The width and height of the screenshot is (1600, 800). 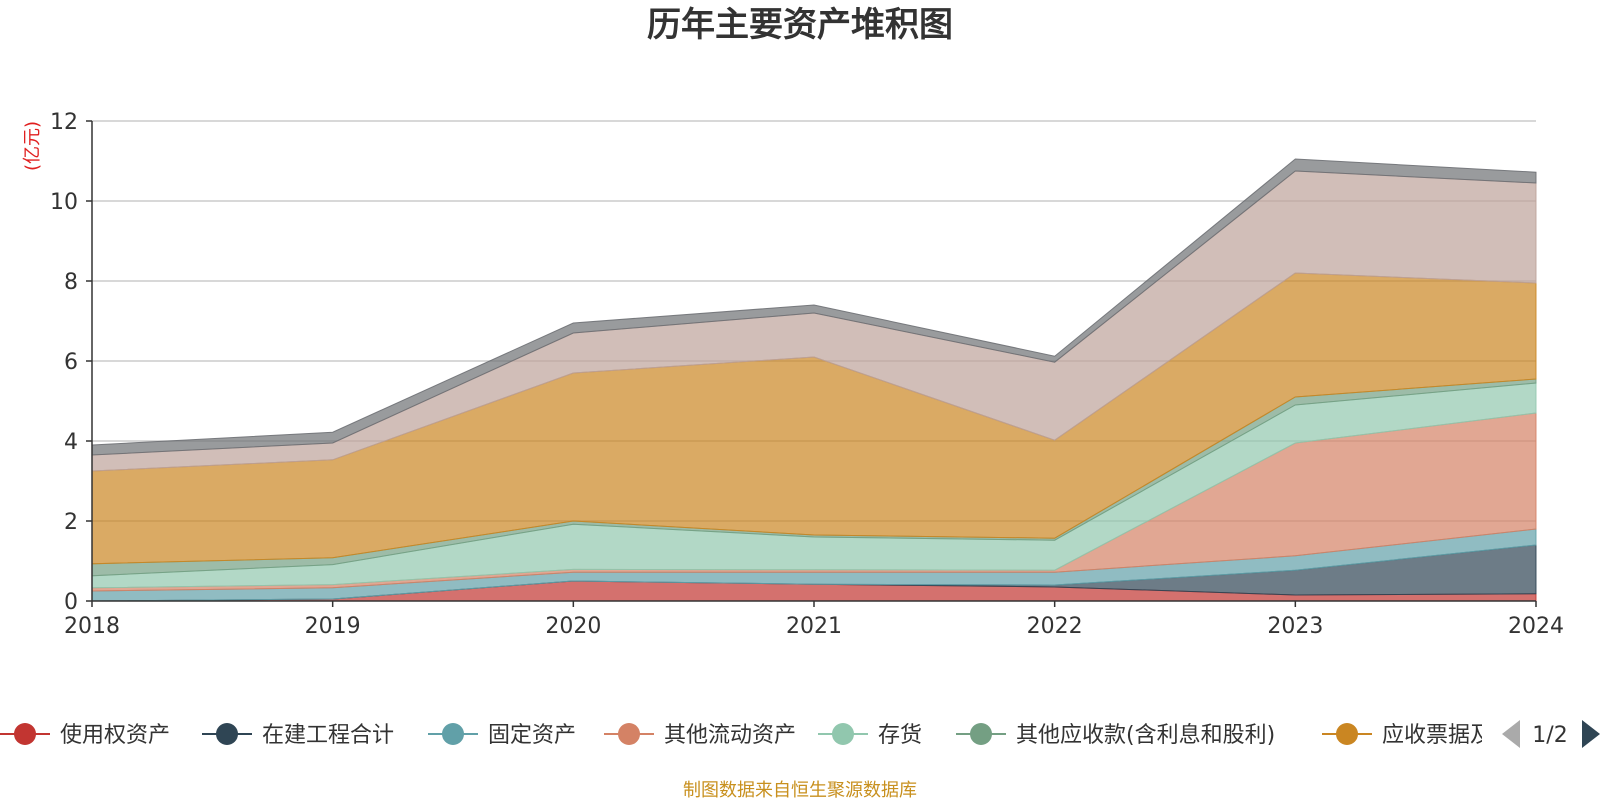 I want to click on y-tick-label: 2, so click(x=71, y=522).